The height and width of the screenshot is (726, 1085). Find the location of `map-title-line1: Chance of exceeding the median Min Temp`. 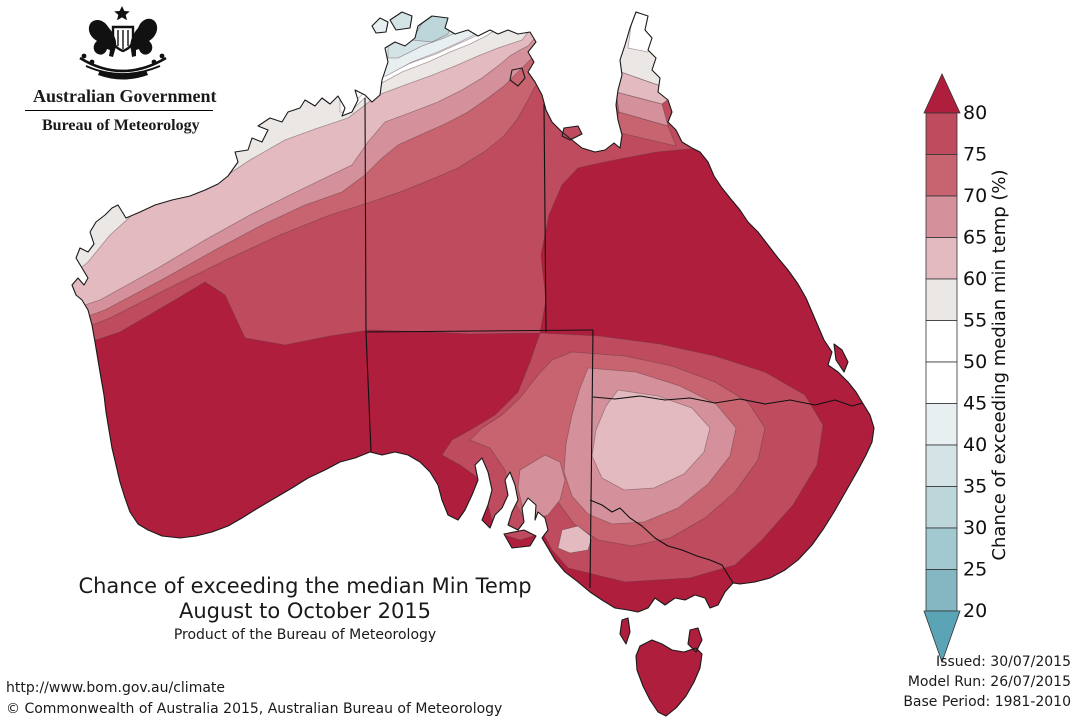

map-title-line1: Chance of exceeding the median Min Temp is located at coordinates (305, 586).